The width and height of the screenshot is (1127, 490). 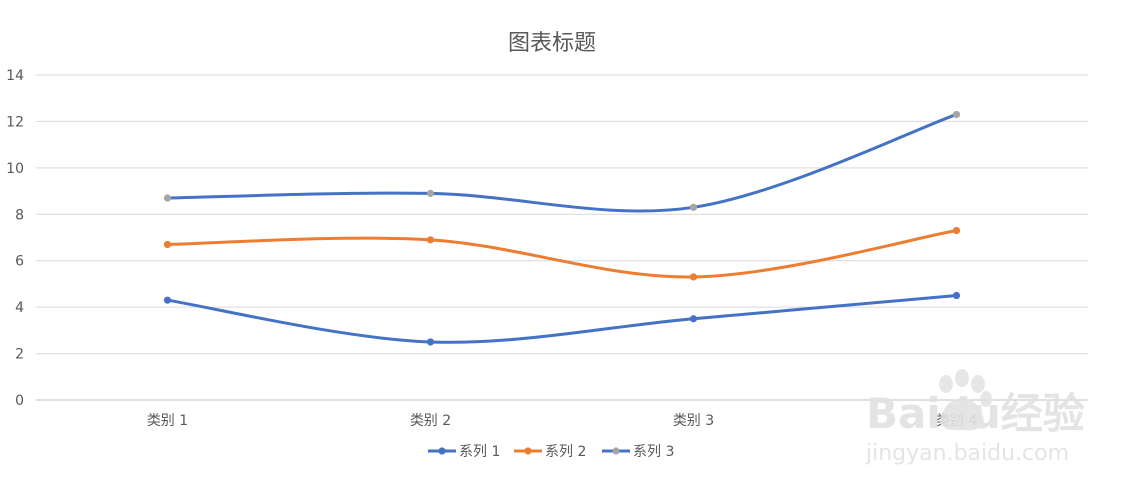 What do you see at coordinates (965, 400) in the screenshot?
I see `paw-logo-icon` at bounding box center [965, 400].